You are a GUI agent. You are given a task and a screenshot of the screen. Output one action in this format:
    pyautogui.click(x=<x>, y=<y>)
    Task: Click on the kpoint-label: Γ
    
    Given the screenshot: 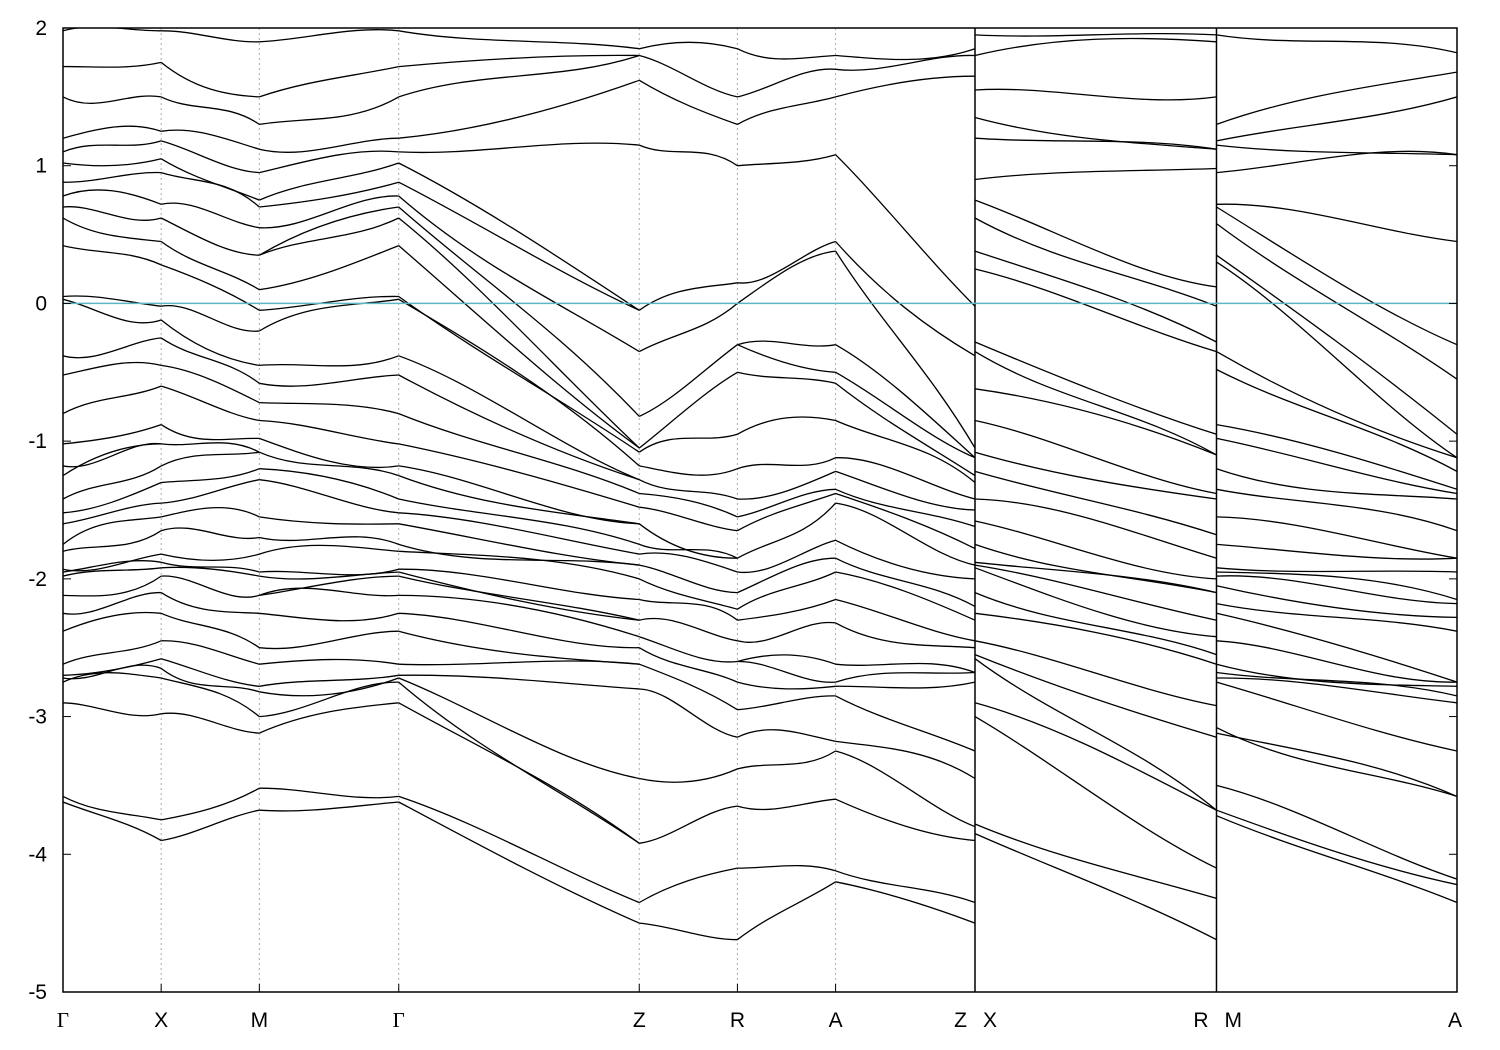 What is the action you would take?
    pyautogui.click(x=63, y=1020)
    